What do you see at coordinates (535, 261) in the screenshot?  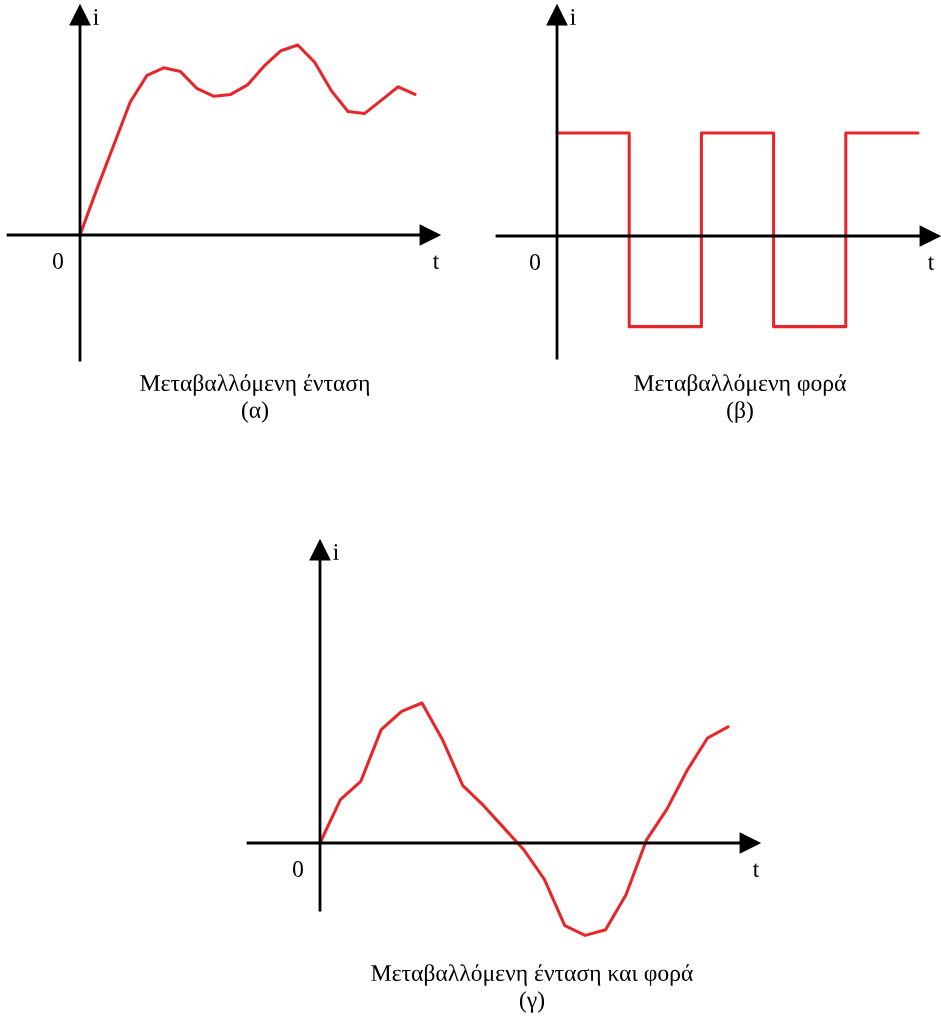 I see `annotation: 0` at bounding box center [535, 261].